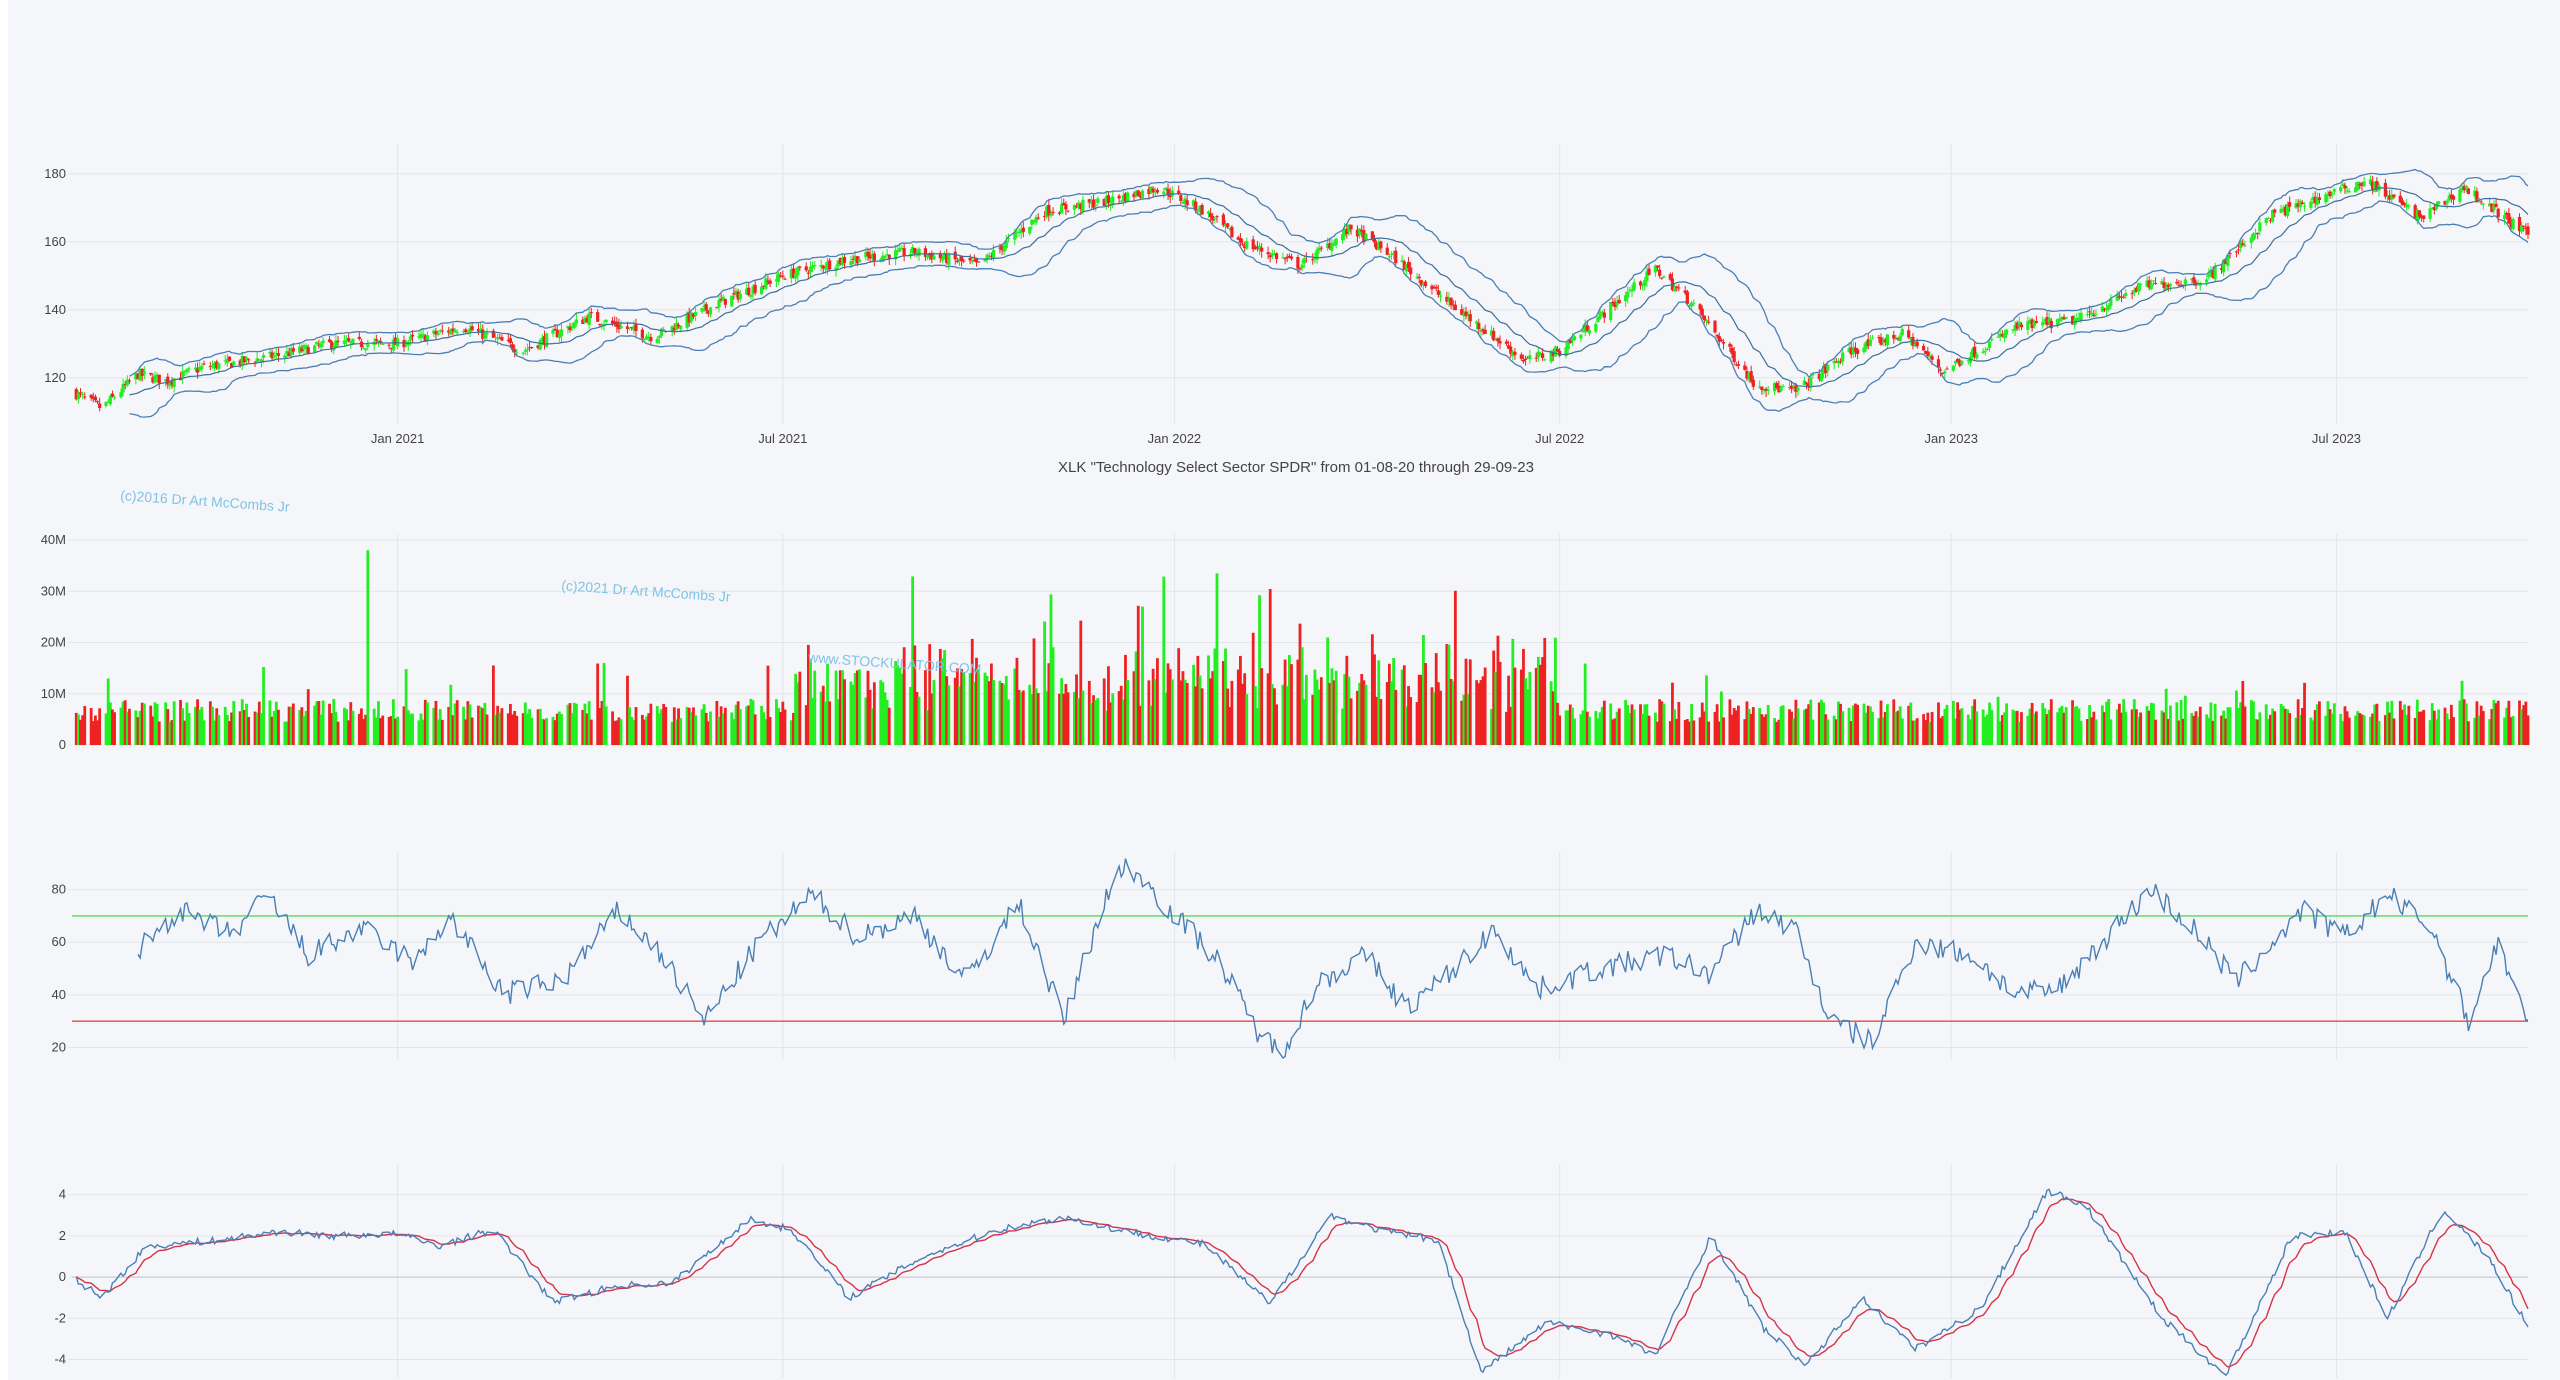  What do you see at coordinates (55, 309) in the screenshot?
I see `price-y-tick-label: 140` at bounding box center [55, 309].